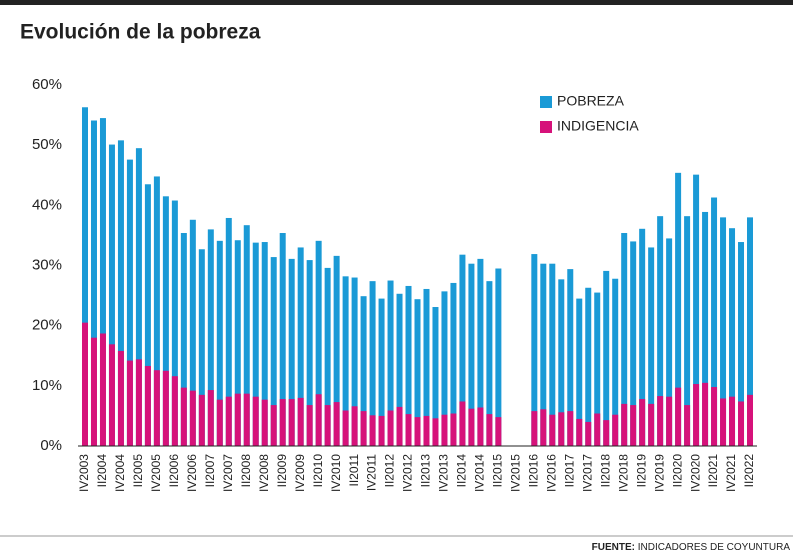 The width and height of the screenshot is (793, 556). Describe the element at coordinates (713, 471) in the screenshot. I see `x-tick-label: II2021` at that location.